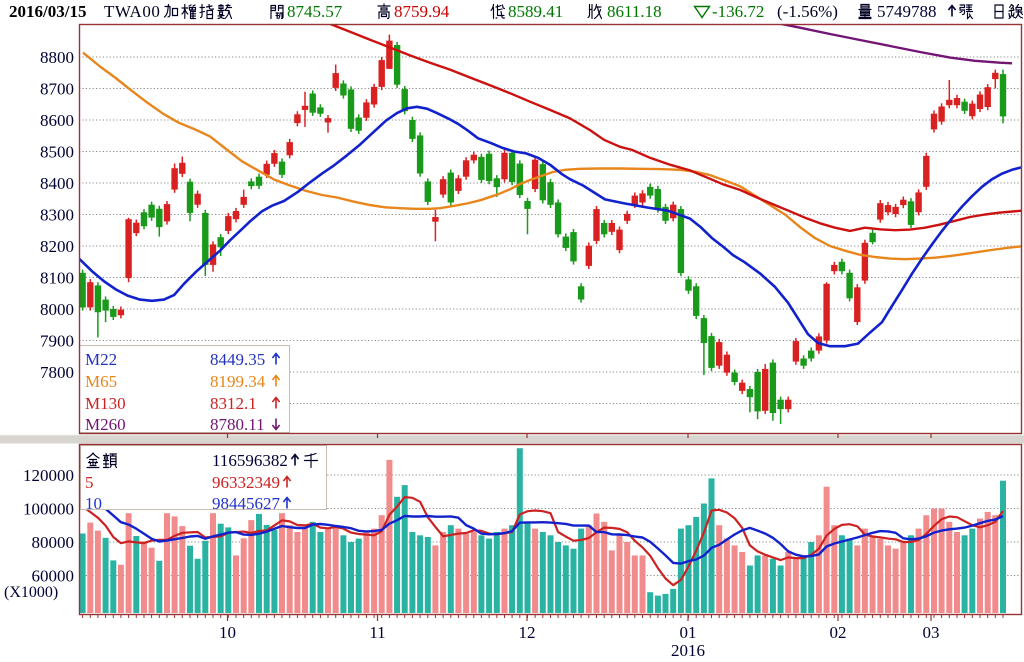 This screenshot has width=1024, height=662. I want to click on svg-text: 8589.41, so click(535, 11).